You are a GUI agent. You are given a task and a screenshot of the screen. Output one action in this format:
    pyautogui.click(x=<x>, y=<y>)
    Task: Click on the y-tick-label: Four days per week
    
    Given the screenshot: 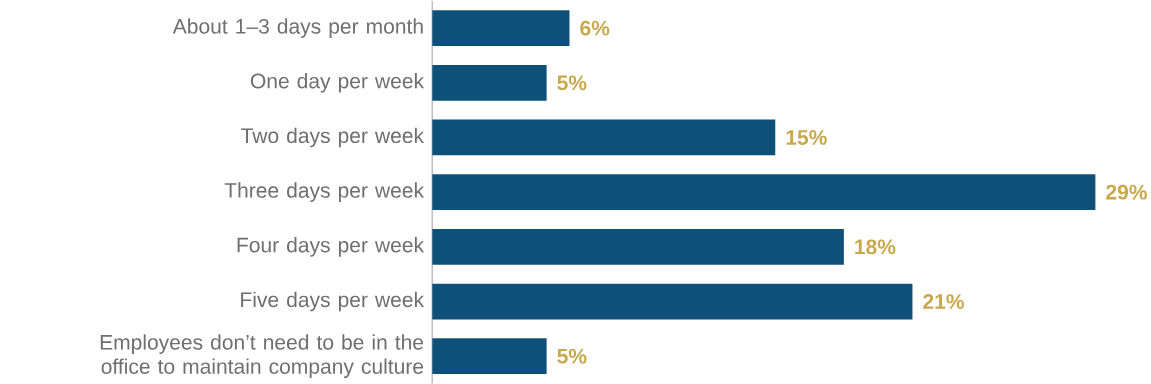 What is the action you would take?
    pyautogui.click(x=331, y=246)
    